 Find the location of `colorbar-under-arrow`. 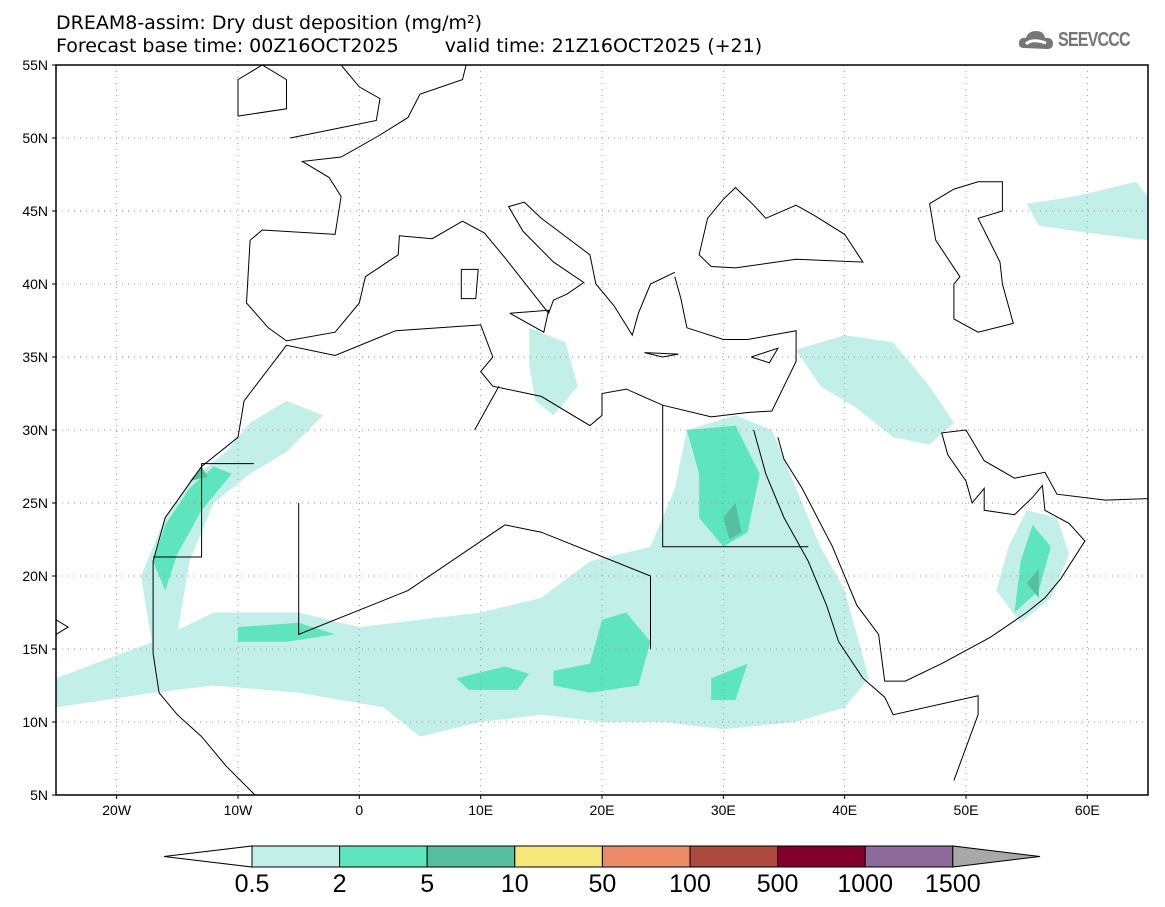

colorbar-under-arrow is located at coordinates (208, 856).